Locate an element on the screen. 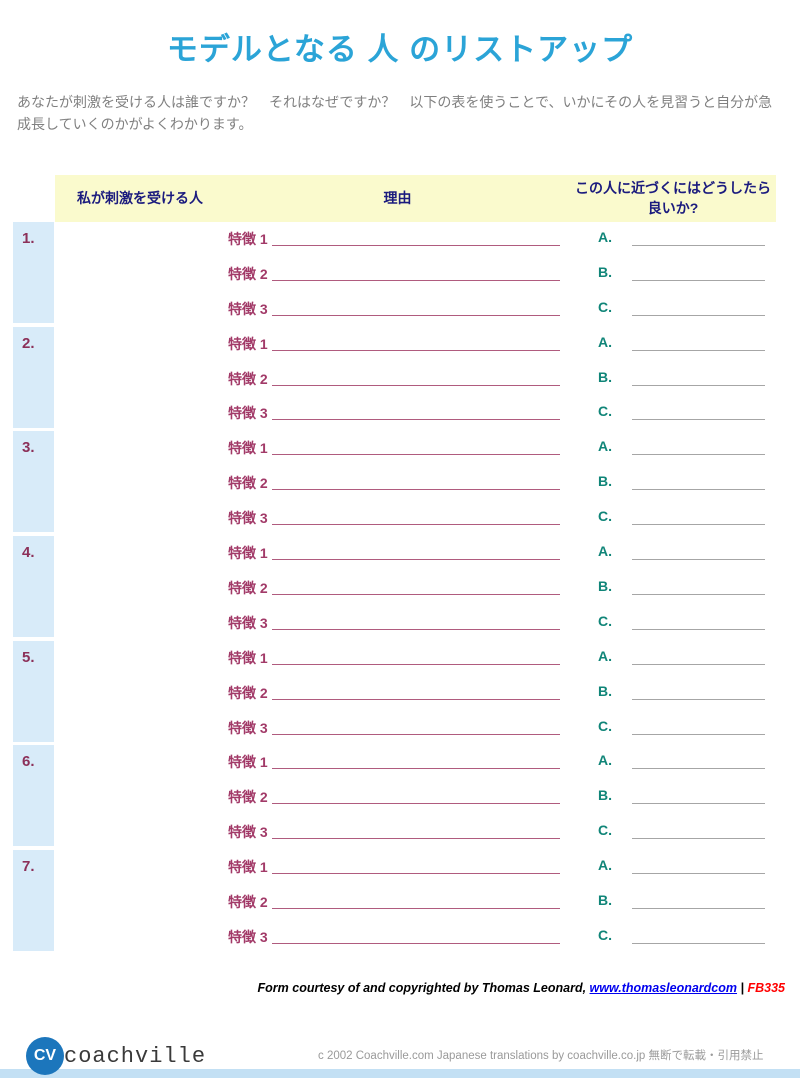  table-row: 4. 特徴 1 A. 特徴 2 B. 特徴 3 C. is located at coordinates (394, 588).